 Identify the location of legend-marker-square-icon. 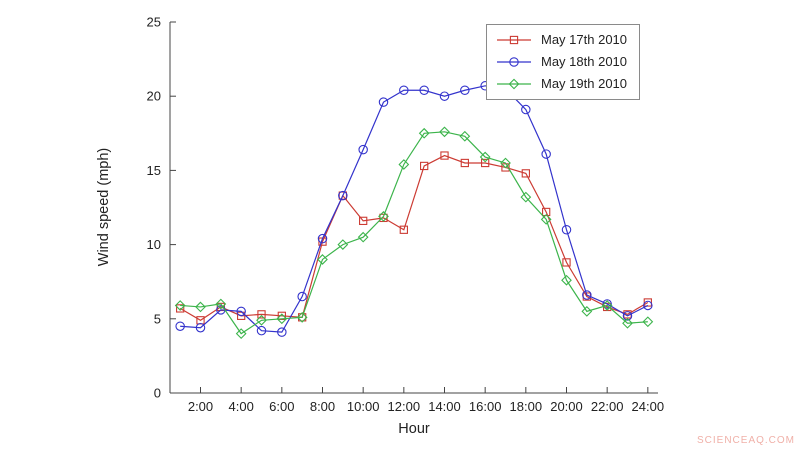
(514, 40).